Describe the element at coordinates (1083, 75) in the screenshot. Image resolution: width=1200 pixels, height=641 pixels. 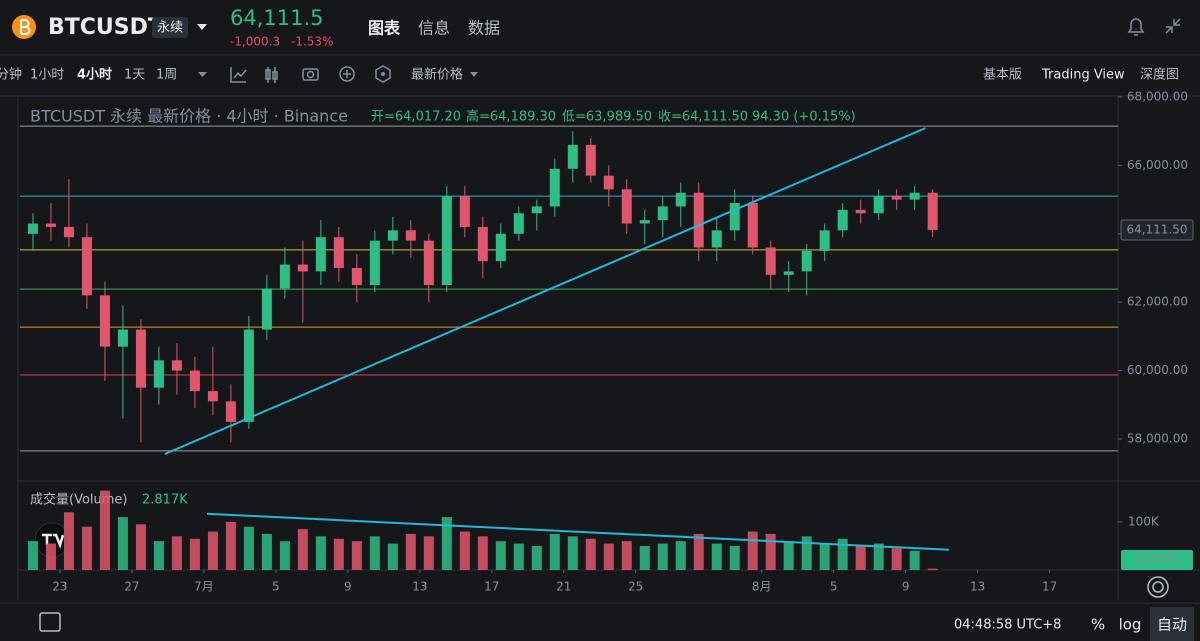
I see `view-option-active: Trading View` at that location.